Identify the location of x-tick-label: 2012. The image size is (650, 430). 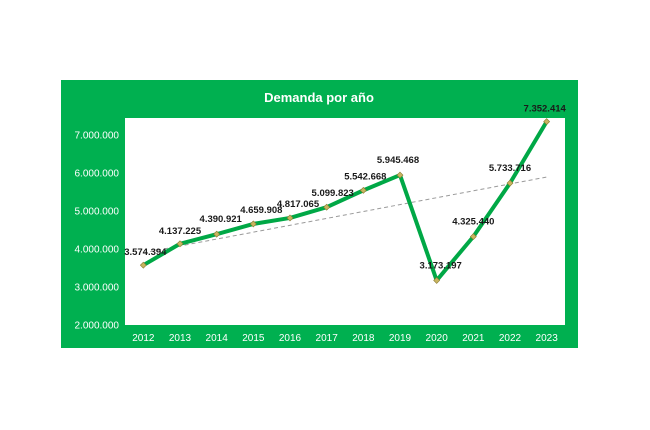
(143, 338).